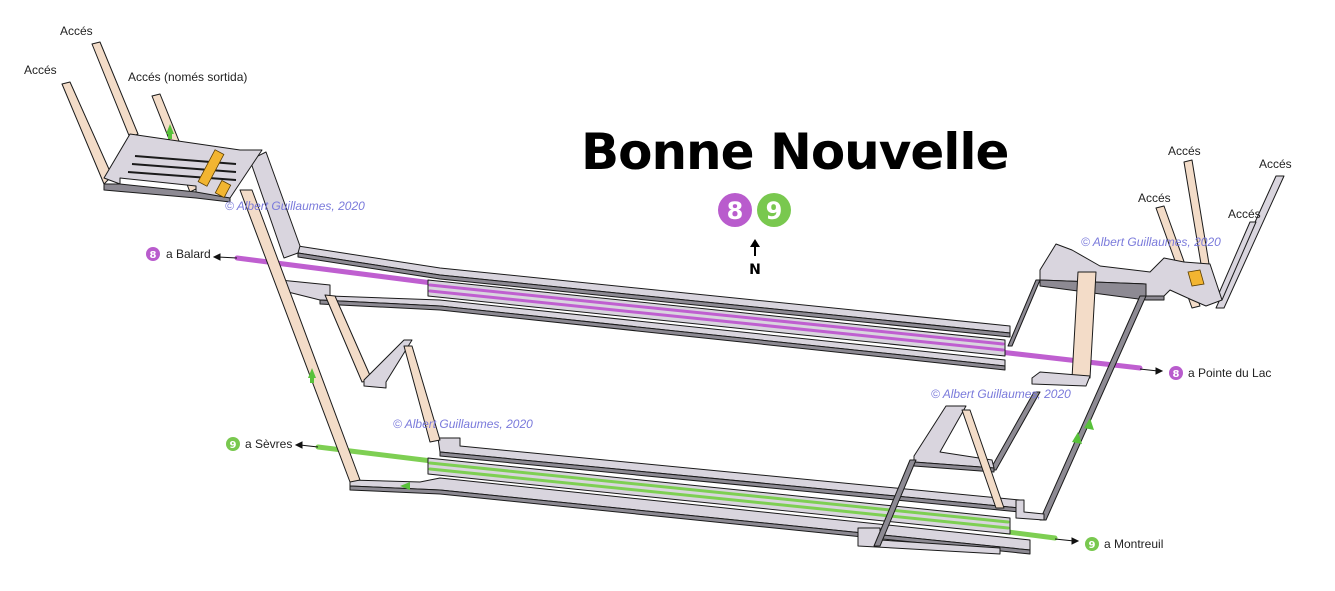  I want to click on line9-west-badge, so click(233, 444).